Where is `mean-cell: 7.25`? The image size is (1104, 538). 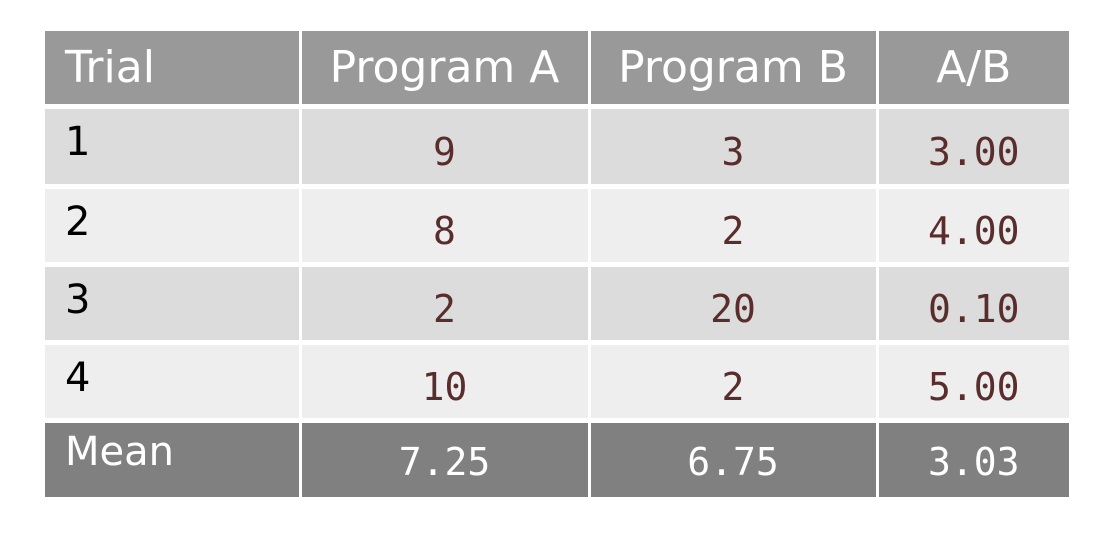 mean-cell: 7.25 is located at coordinates (444, 459).